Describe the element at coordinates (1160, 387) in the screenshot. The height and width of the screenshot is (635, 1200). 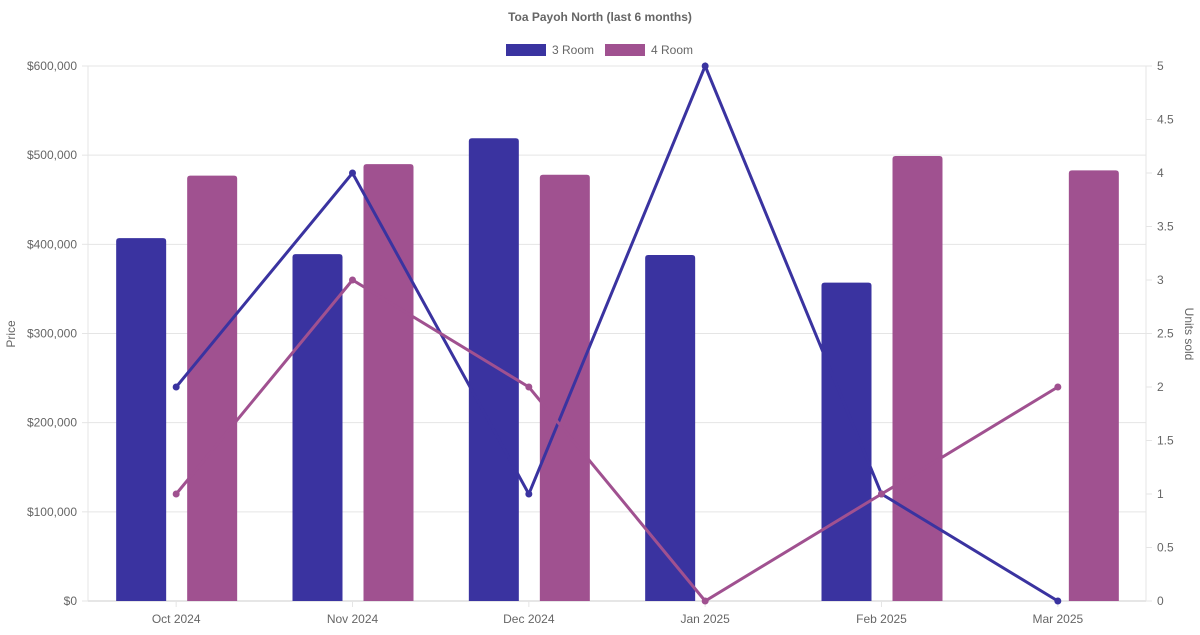
I see `y2-tick-label: 2` at that location.